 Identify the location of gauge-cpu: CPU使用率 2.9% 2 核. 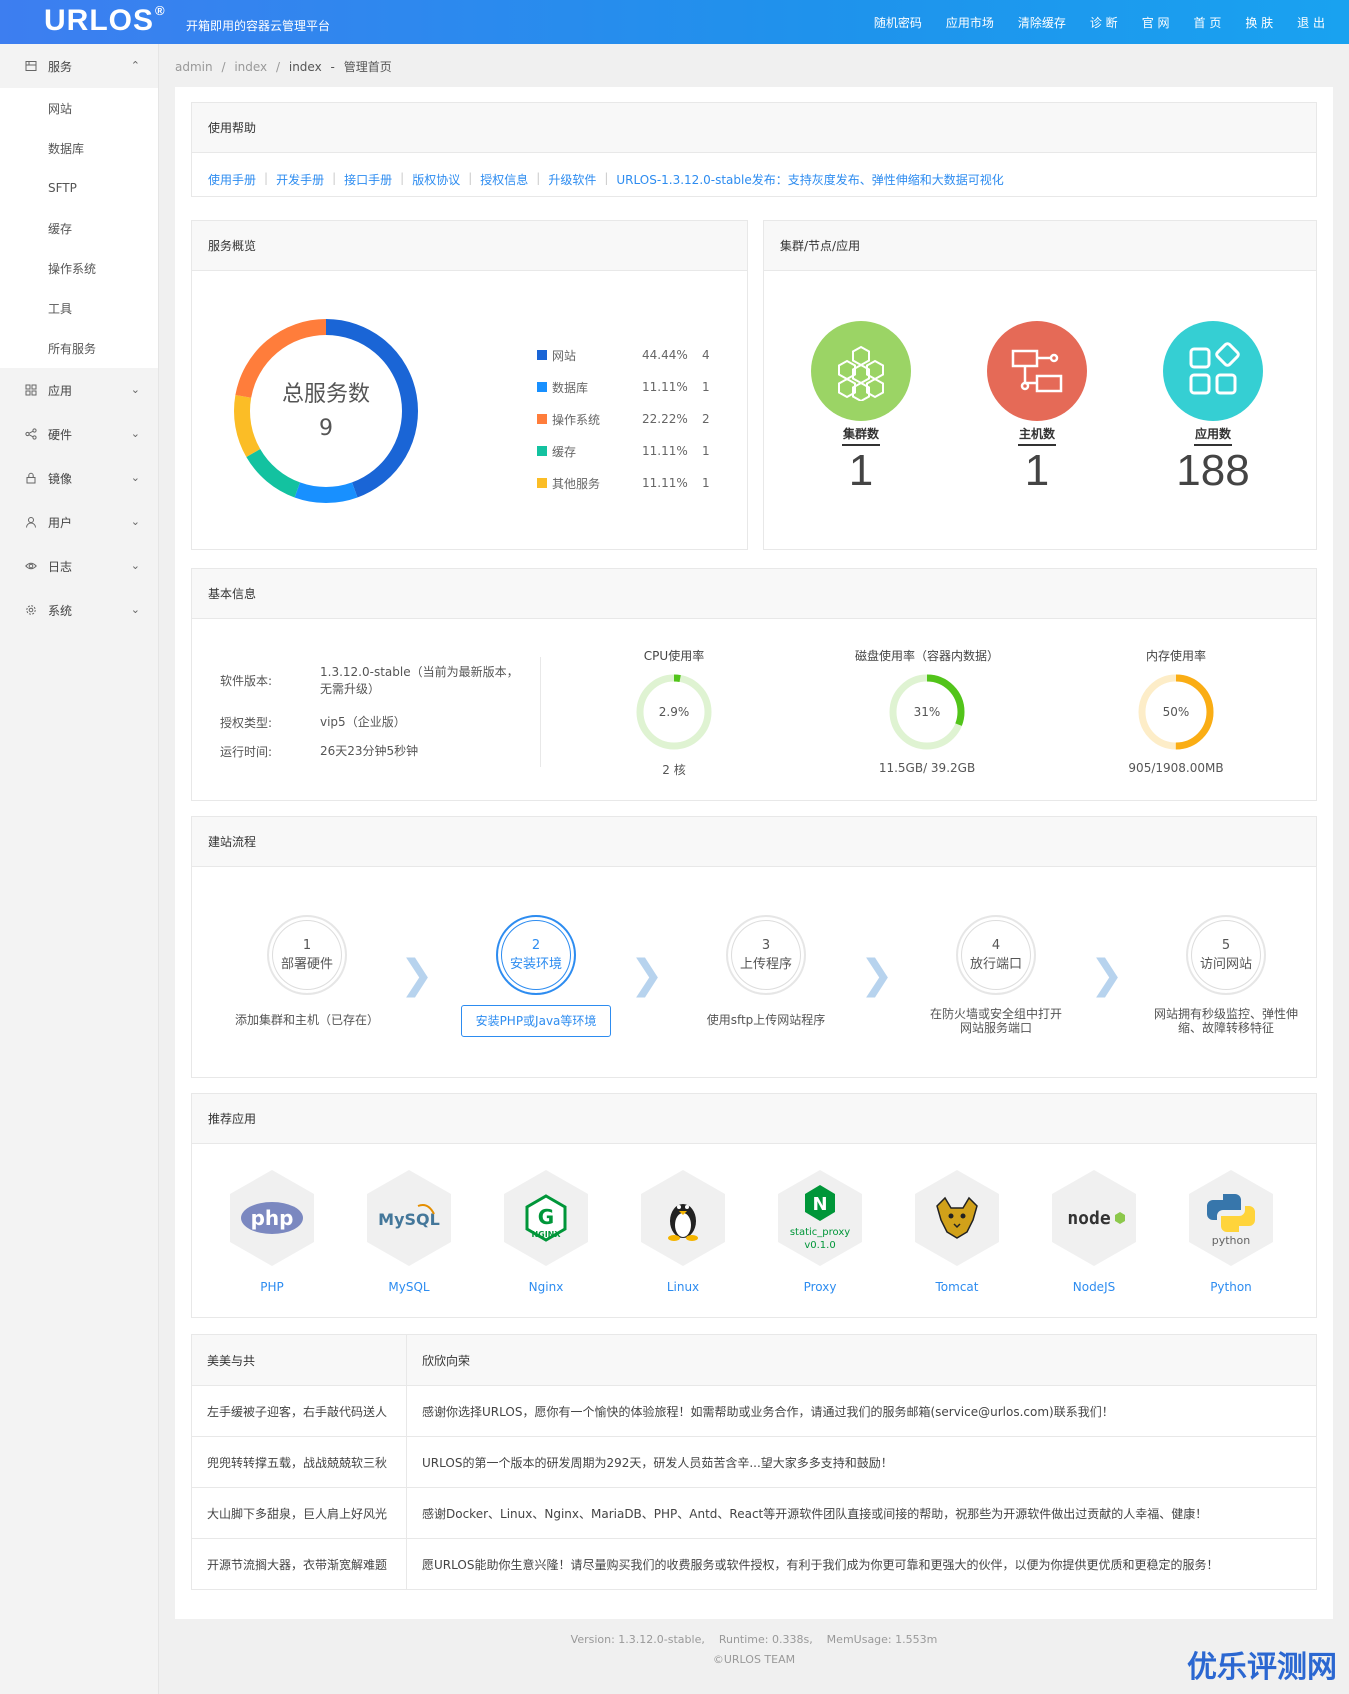
(674, 712).